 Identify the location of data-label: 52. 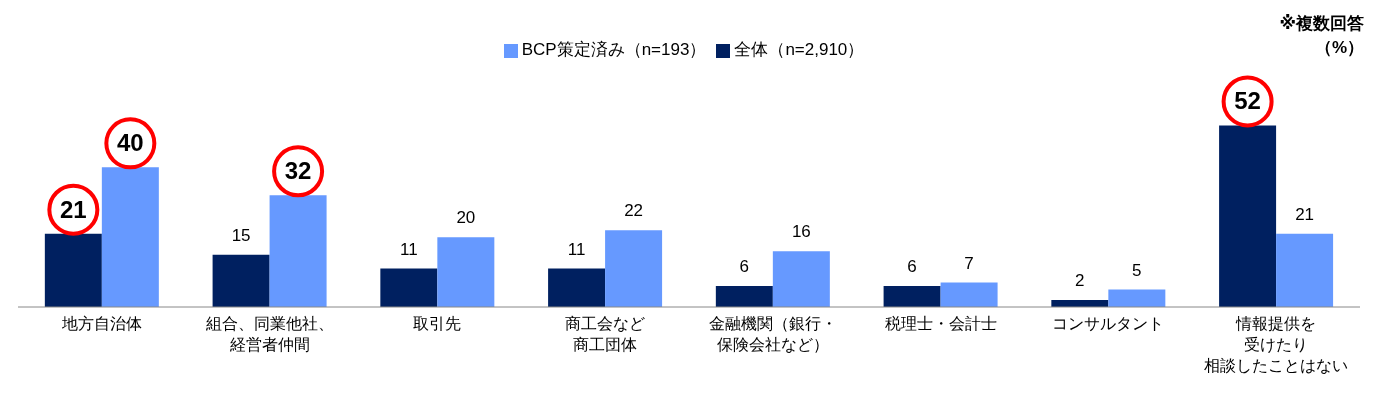
(1247, 101).